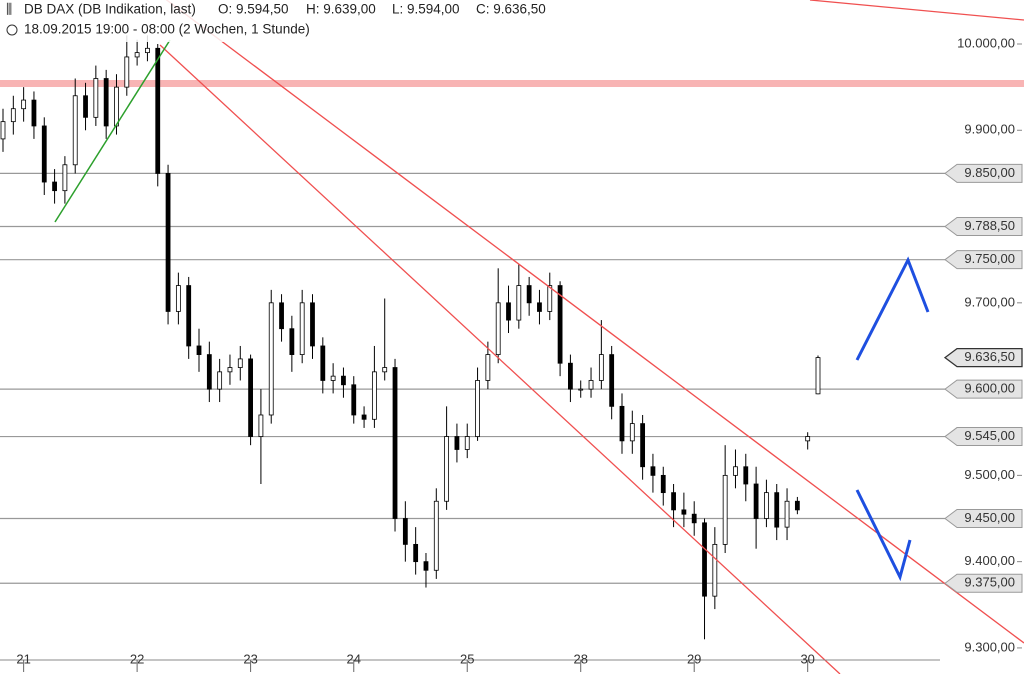 This screenshot has width=1024, height=674. I want to click on resistance-band, so click(512, 83).